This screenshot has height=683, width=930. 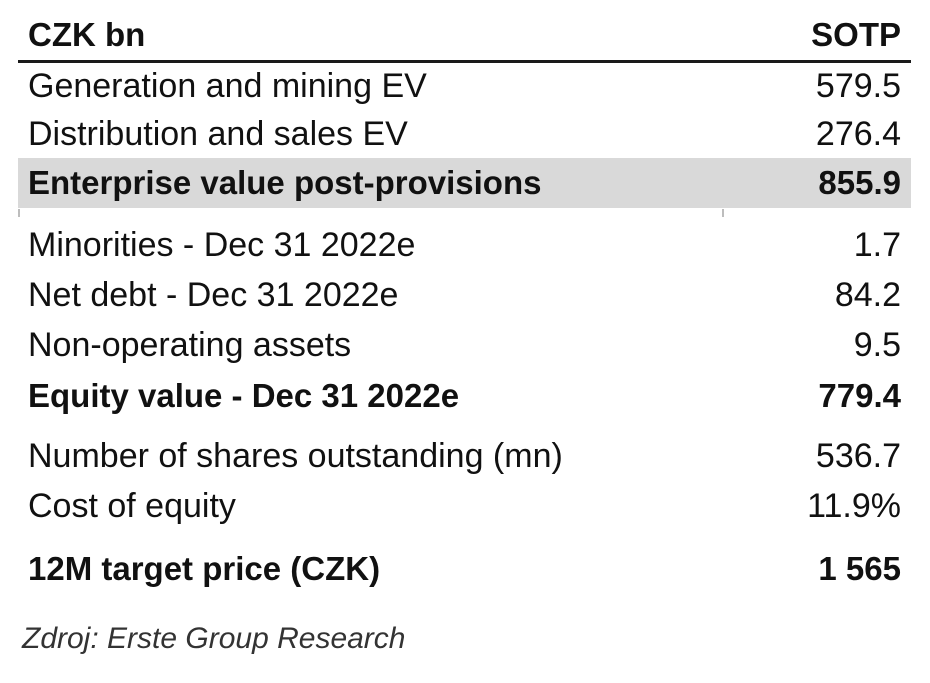 What do you see at coordinates (867, 295) in the screenshot?
I see `row-value: 84.2` at bounding box center [867, 295].